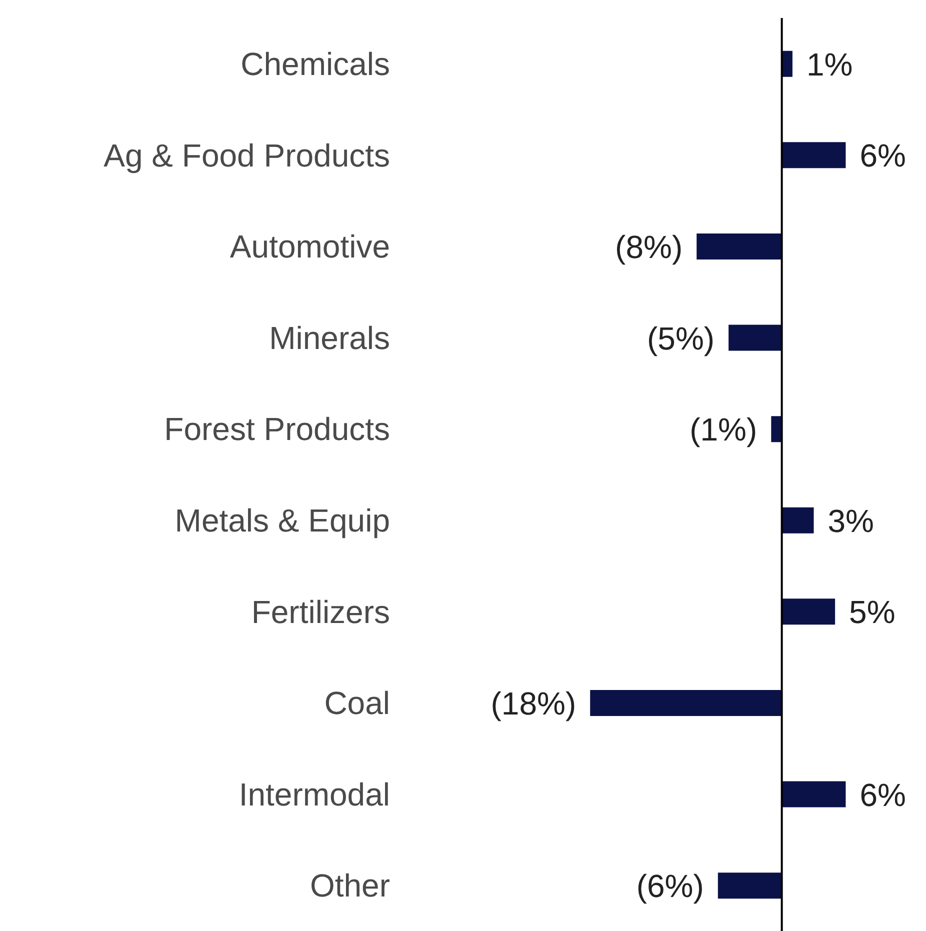  I want to click on y-tick-label: Minerals, so click(329, 338).